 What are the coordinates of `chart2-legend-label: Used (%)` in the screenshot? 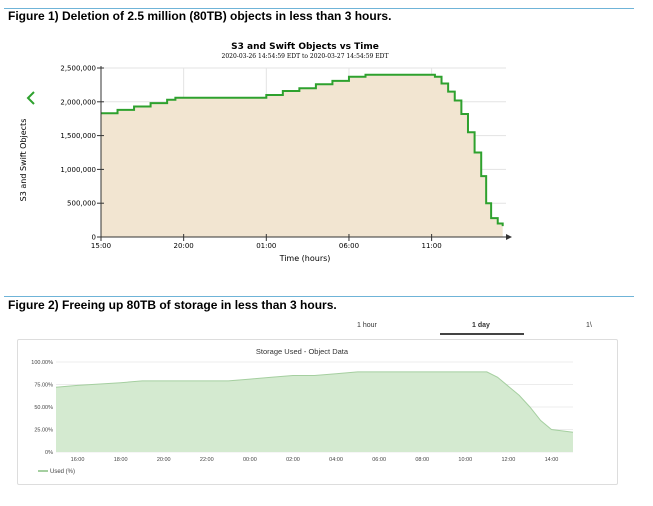 It's located at (62, 472).